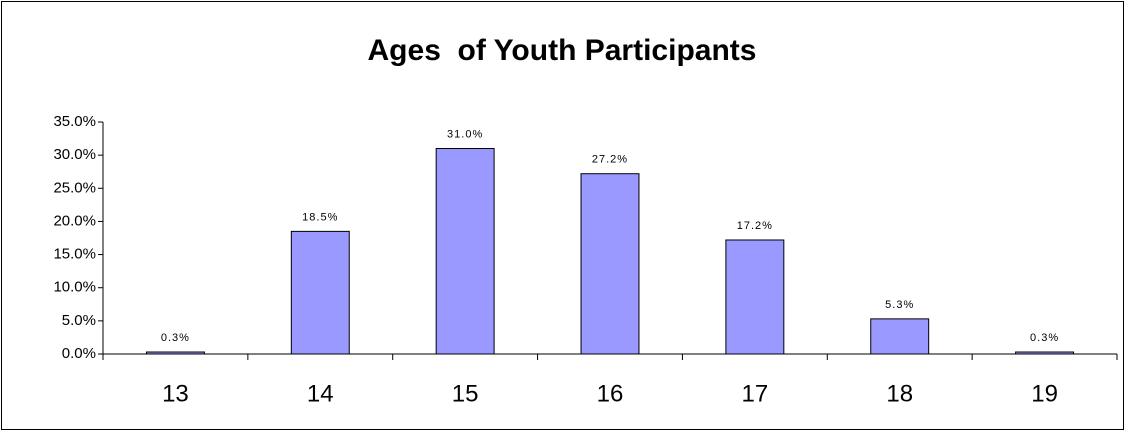 This screenshot has width=1126, height=432. Describe the element at coordinates (320, 217) in the screenshot. I see `value-label: 18.5%` at that location.